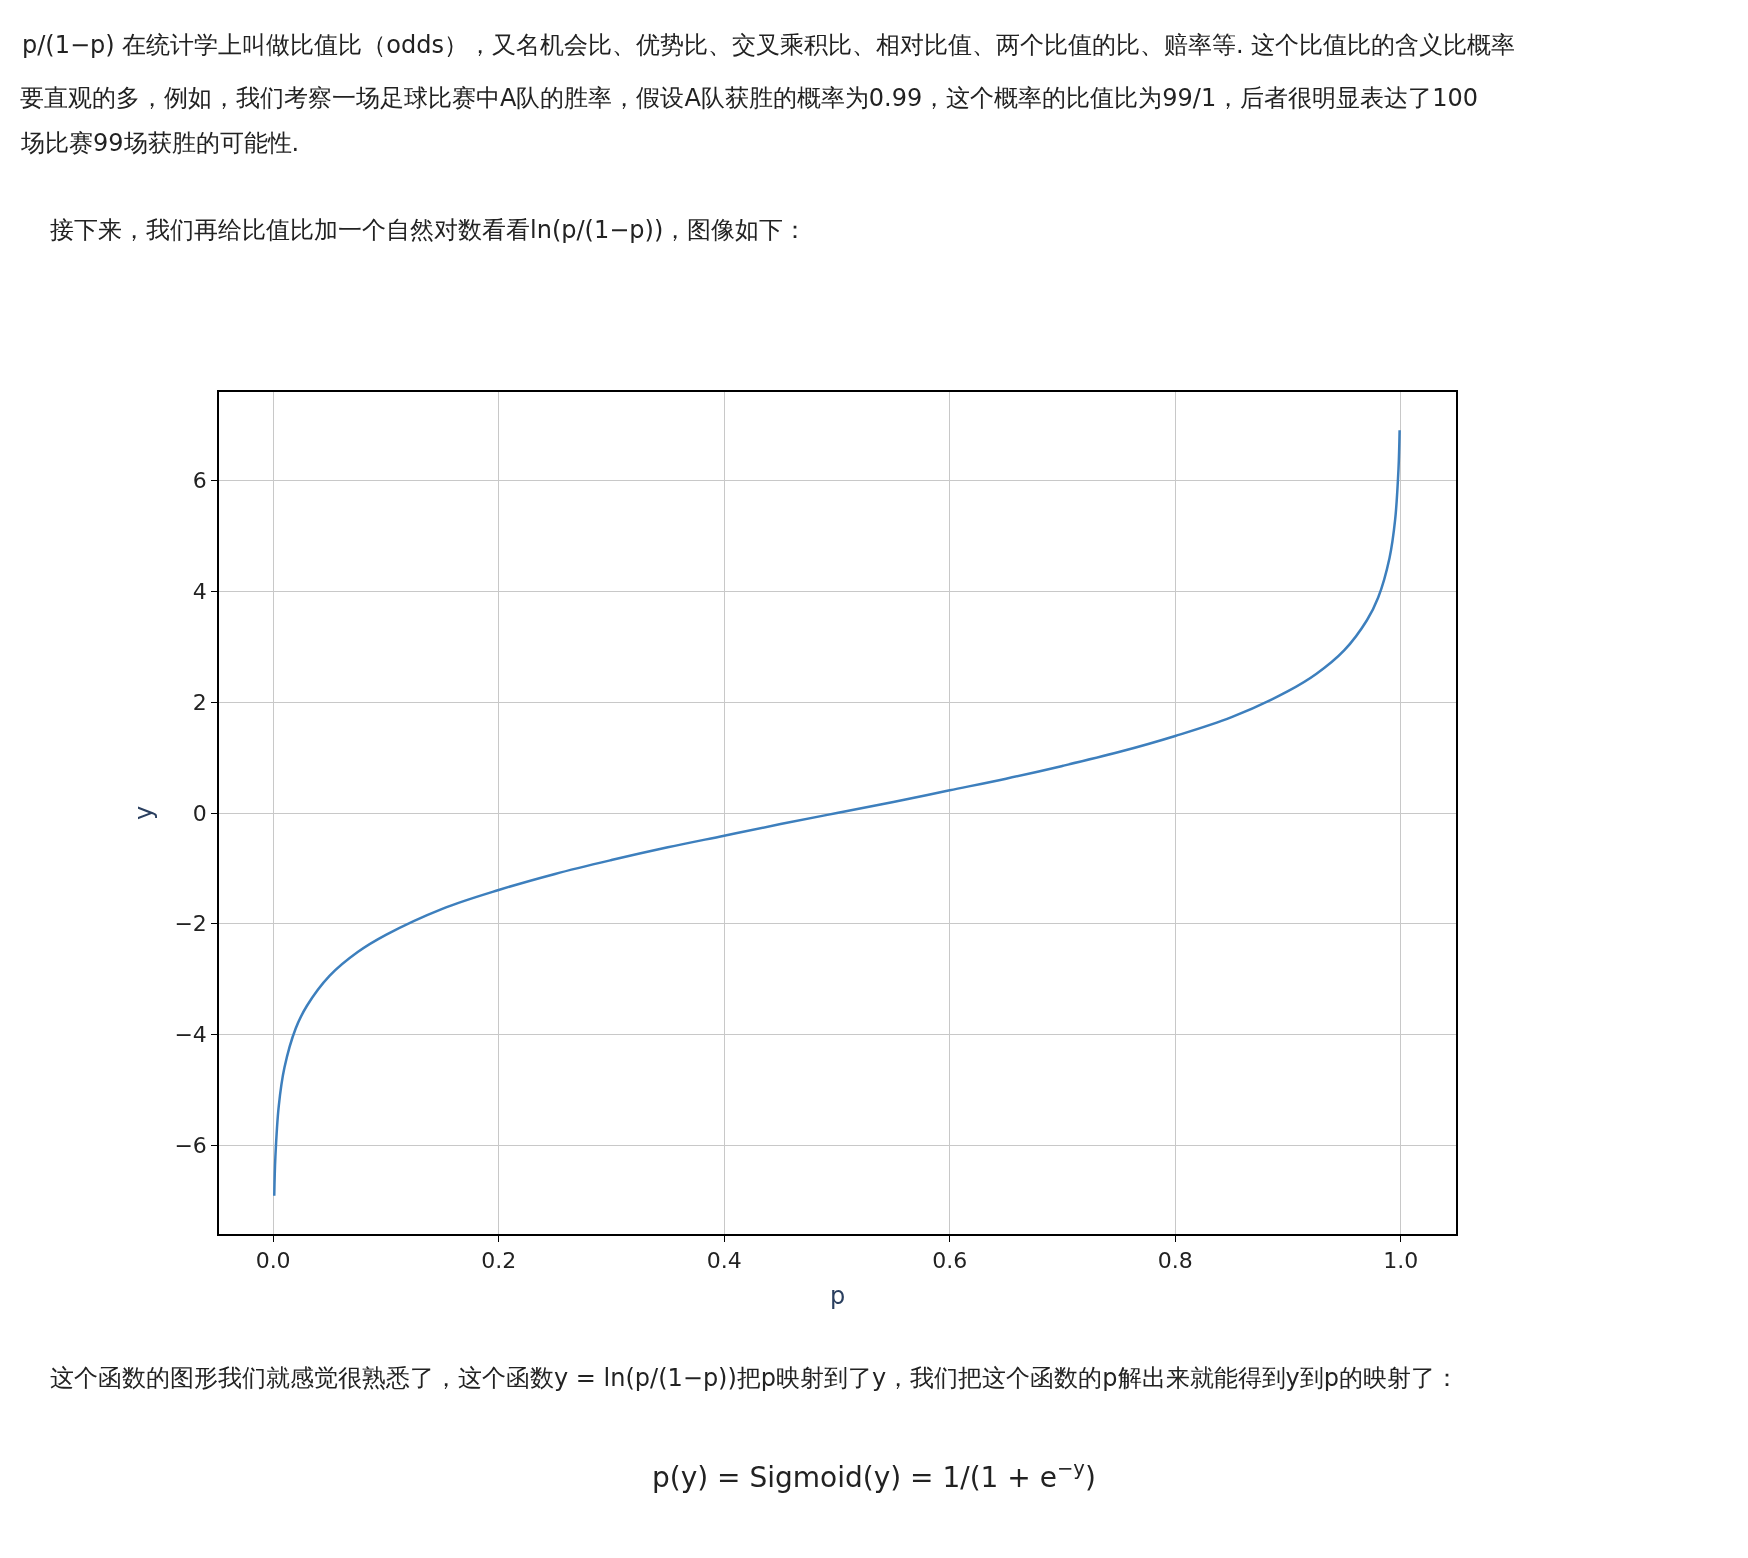 The image size is (1748, 1558). Describe the element at coordinates (499, 1261) in the screenshot. I see `x-tick-label: 0.2` at that location.